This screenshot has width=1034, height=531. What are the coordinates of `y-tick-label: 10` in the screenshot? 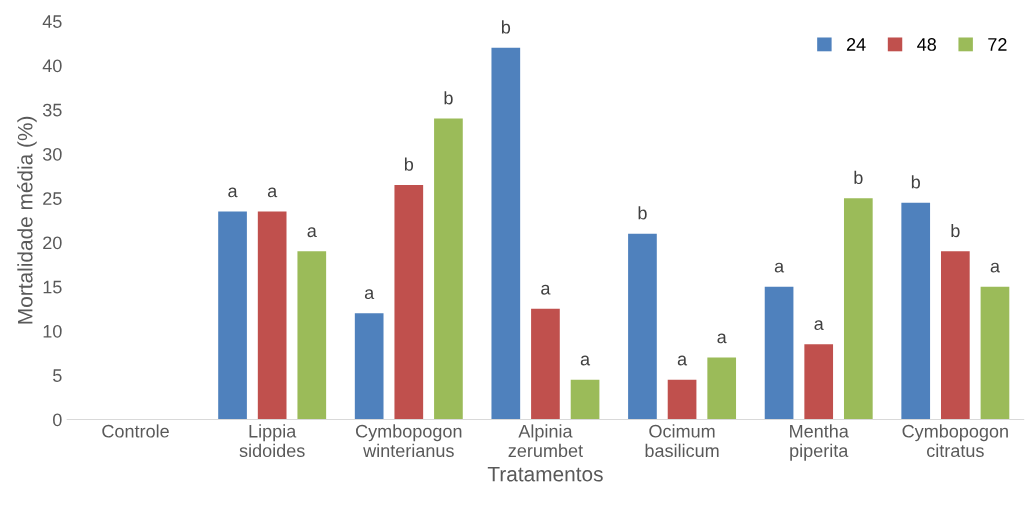 It's located at (52, 331).